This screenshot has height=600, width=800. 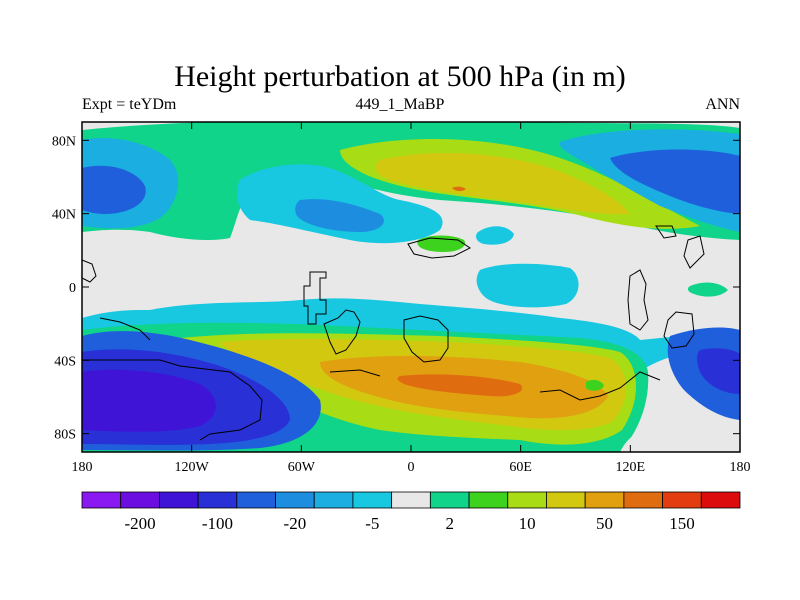 What do you see at coordinates (114, 189) in the screenshot?
I see `pacific-blue-inner` at bounding box center [114, 189].